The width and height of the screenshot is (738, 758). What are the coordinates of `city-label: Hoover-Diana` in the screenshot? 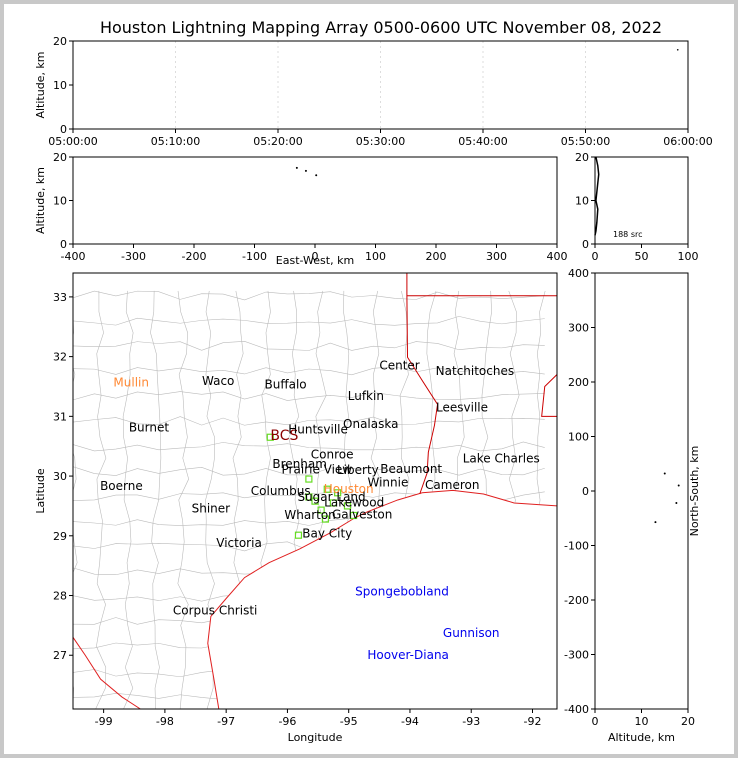 It's located at (408, 655).